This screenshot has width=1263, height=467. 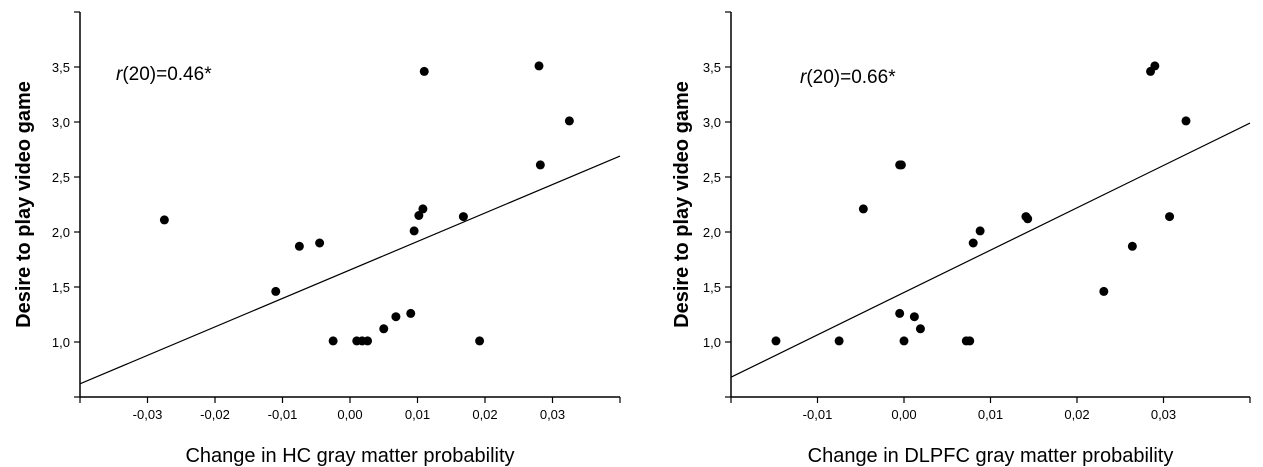 I want to click on correlation-value: (20)=0.46*, so click(x=167, y=74).